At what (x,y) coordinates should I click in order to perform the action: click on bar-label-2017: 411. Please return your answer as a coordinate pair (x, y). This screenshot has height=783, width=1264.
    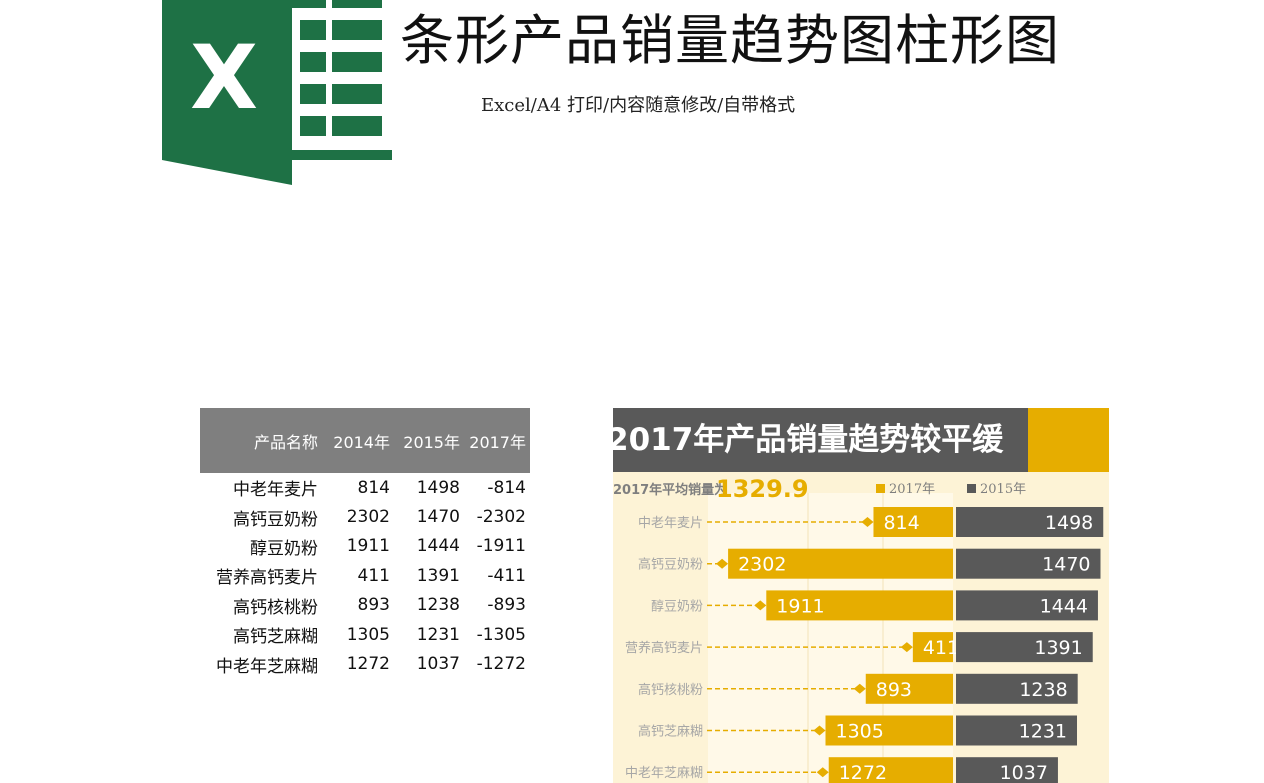
    Looking at the image, I should click on (941, 648).